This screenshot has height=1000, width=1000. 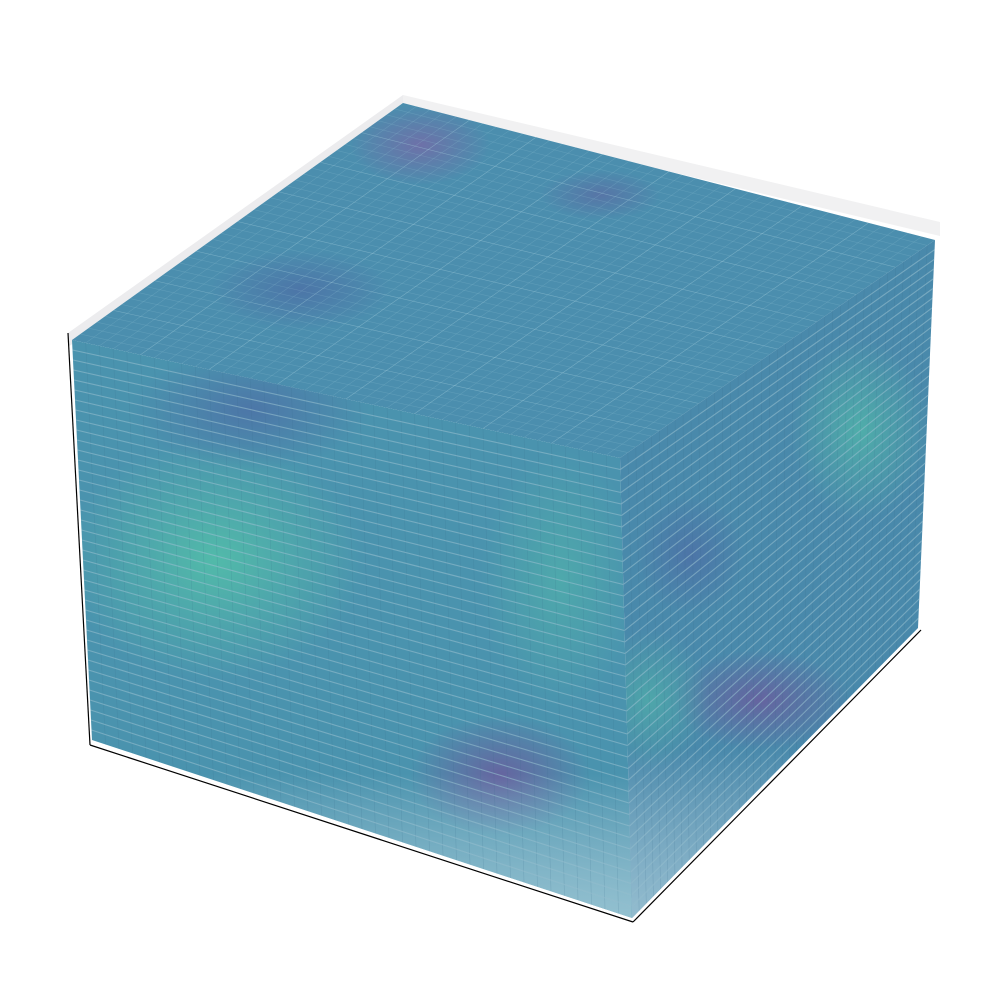 What do you see at coordinates (671, 165) in the screenshot?
I see `back-pane-right` at bounding box center [671, 165].